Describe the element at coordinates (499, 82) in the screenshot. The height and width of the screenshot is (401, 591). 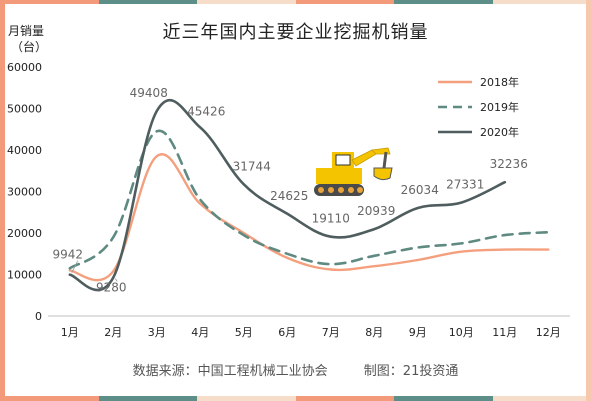
I see `legend-label: 2018年` at that location.